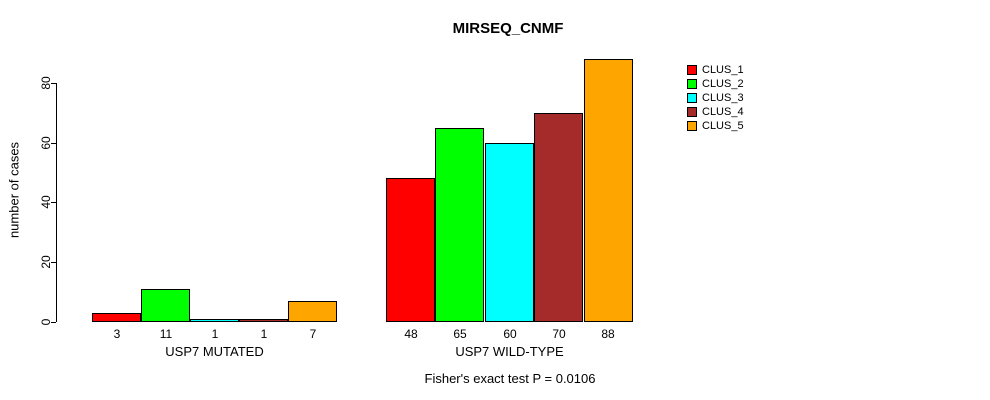 The width and height of the screenshot is (990, 400). What do you see at coordinates (46, 83) in the screenshot?
I see `y-tick-label: 80` at bounding box center [46, 83].